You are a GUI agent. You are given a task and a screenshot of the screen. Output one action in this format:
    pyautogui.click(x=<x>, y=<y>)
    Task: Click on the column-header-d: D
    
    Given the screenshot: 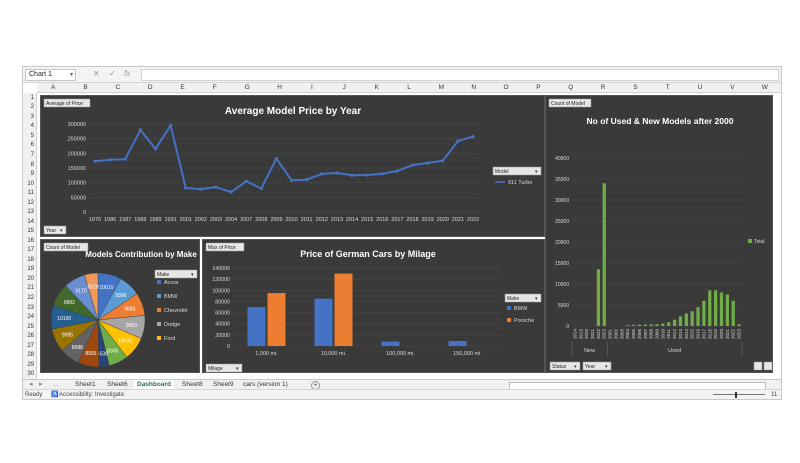 What is the action you would take?
    pyautogui.click(x=150, y=87)
    